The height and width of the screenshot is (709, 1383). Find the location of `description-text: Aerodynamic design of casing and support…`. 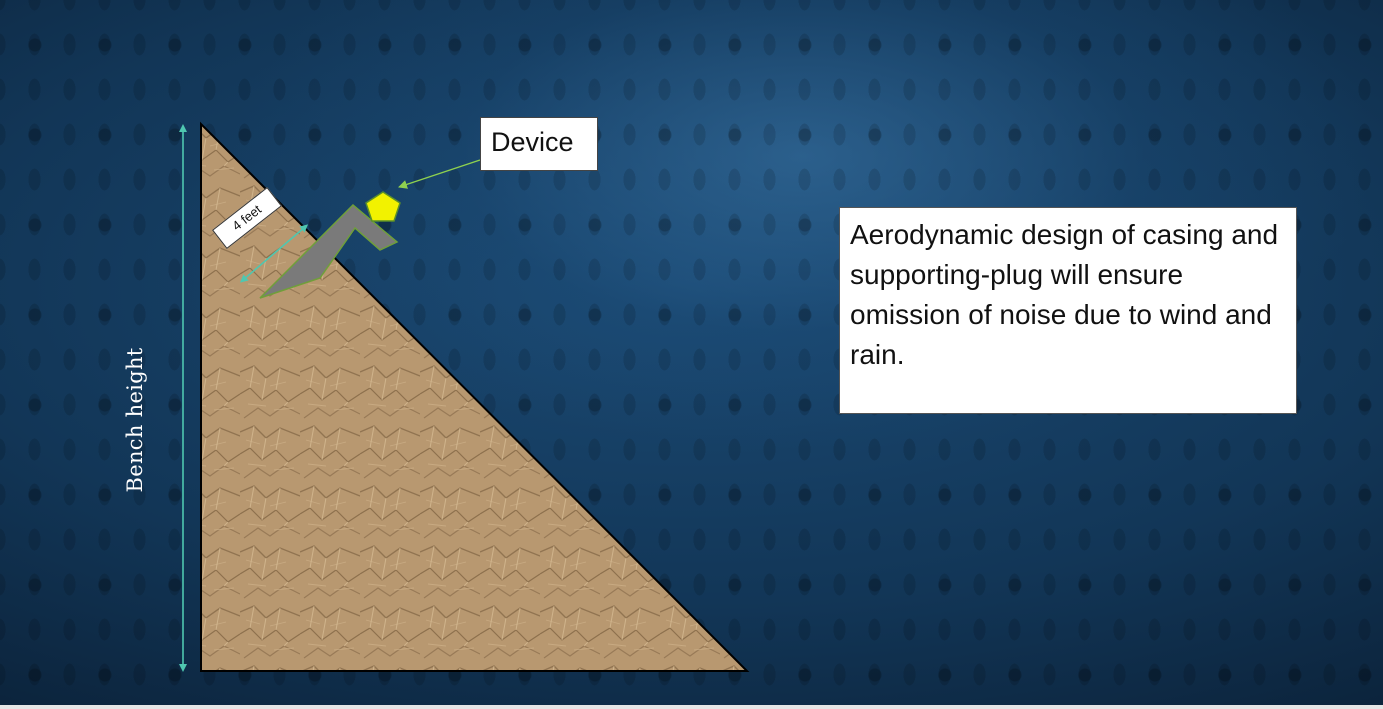

description-text: Aerodynamic design of casing and support… is located at coordinates (1064, 294).